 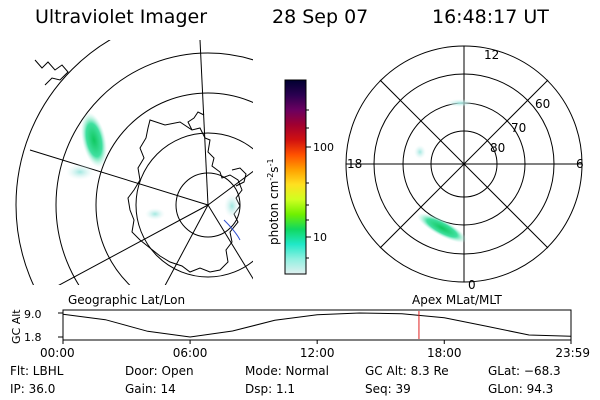 What do you see at coordinates (354, 164) in the screenshot?
I see `mlt-label-18: 18` at bounding box center [354, 164].